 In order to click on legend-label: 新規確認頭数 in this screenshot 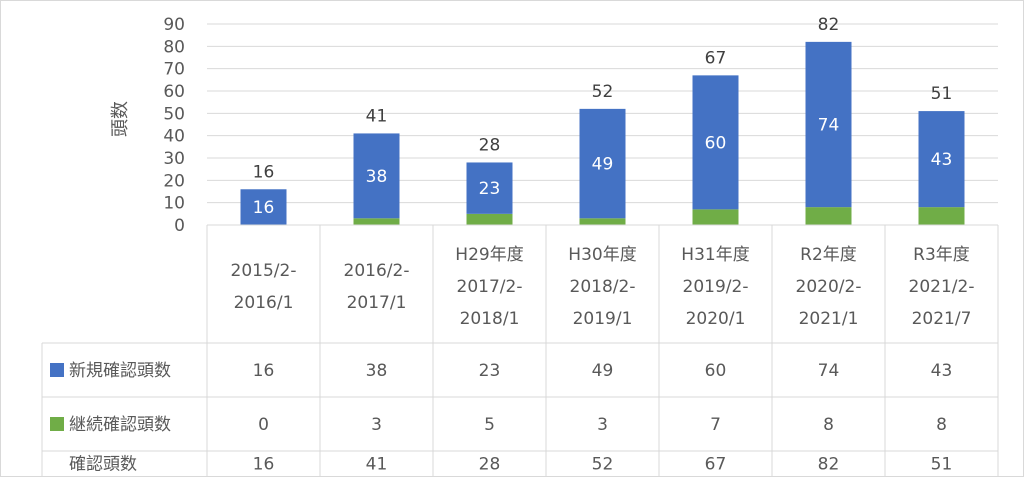, I will do `click(120, 371)`.